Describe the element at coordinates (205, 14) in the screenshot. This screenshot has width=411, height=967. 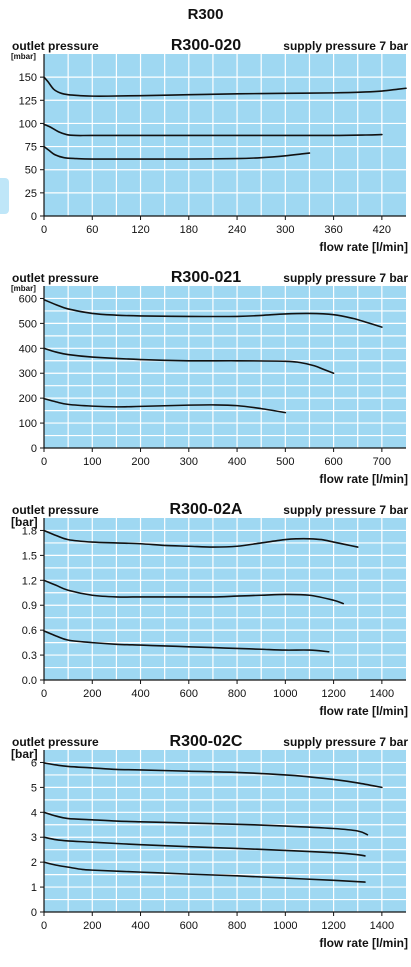
I see `page-title: R300` at that location.